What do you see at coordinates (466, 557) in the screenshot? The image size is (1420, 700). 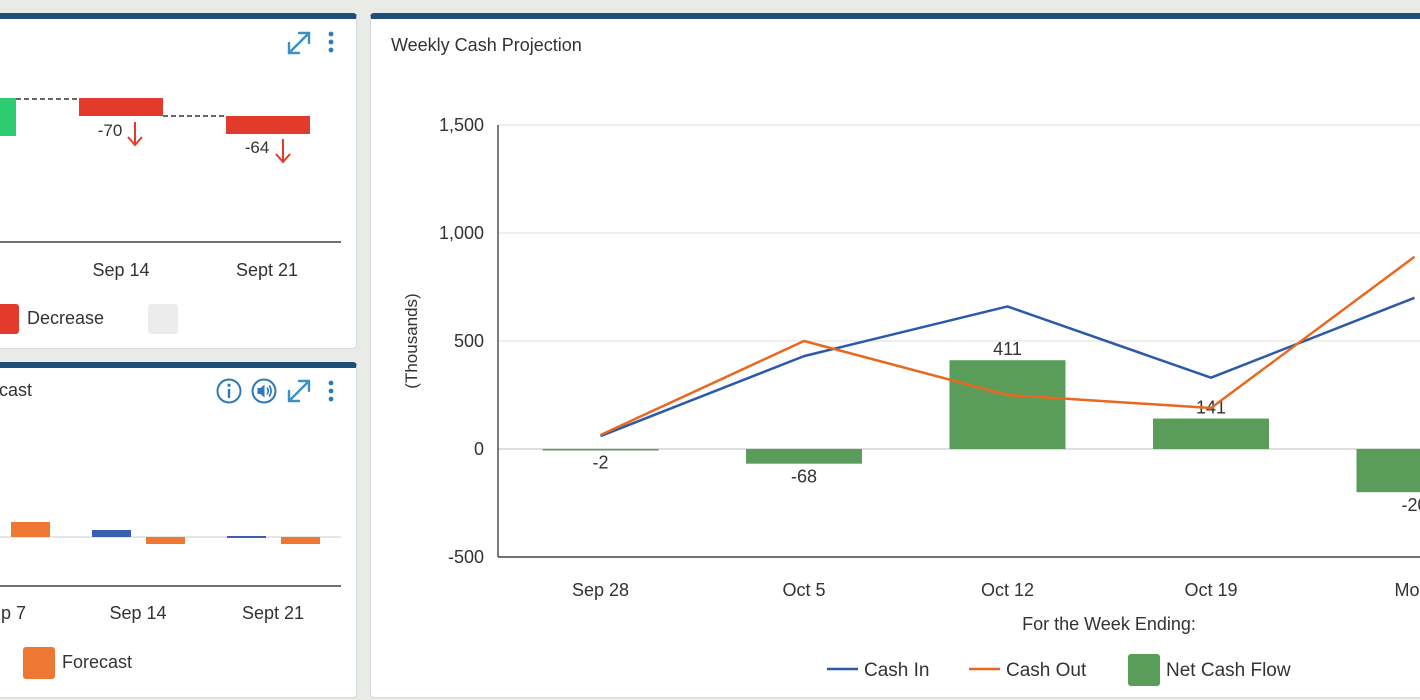 I see `y-tick-label: -500` at bounding box center [466, 557].